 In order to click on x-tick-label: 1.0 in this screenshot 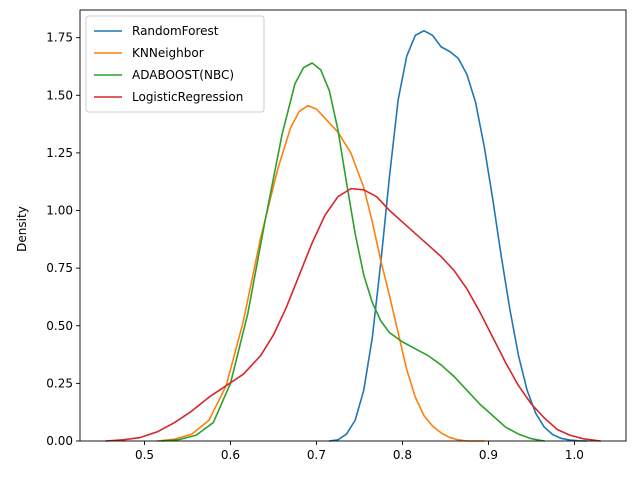, I will do `click(574, 455)`.